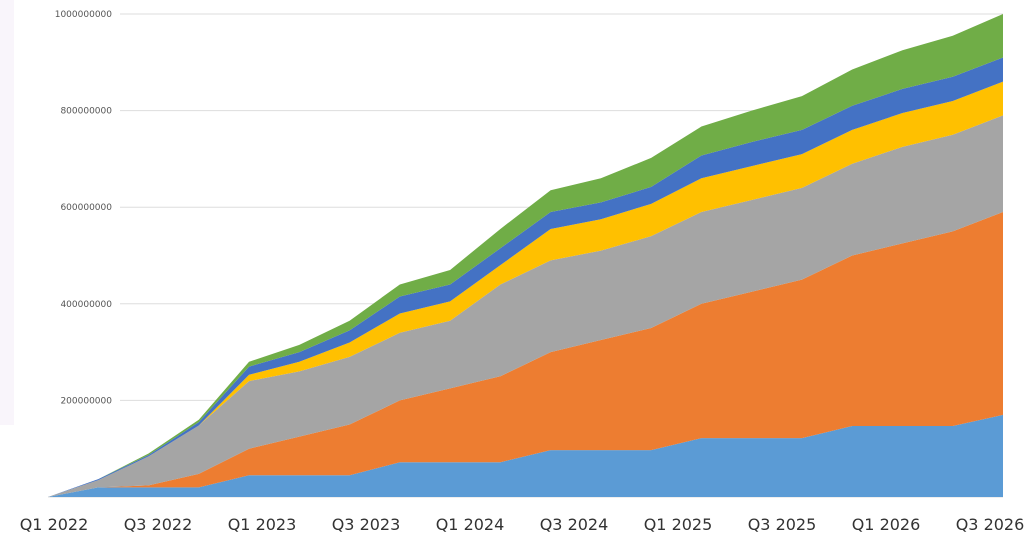 Image resolution: width=1024 pixels, height=540 pixels. I want to click on x-tick-label: Q1 2025, so click(678, 524).